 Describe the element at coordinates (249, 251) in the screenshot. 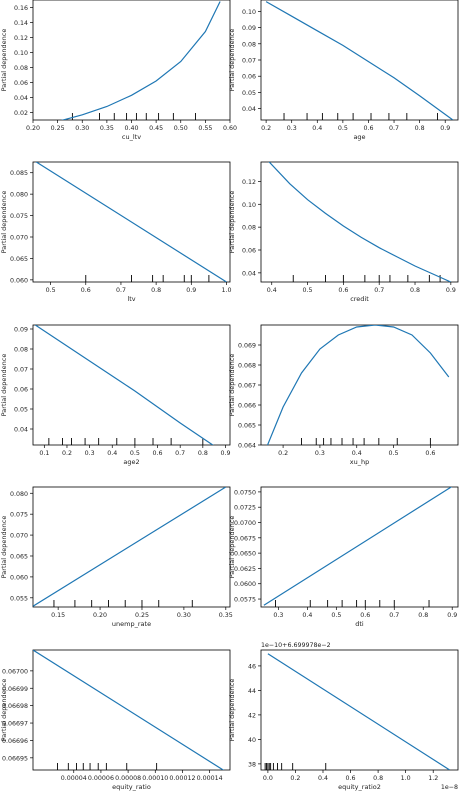

I see `y-tick-label: 0.06` at that location.